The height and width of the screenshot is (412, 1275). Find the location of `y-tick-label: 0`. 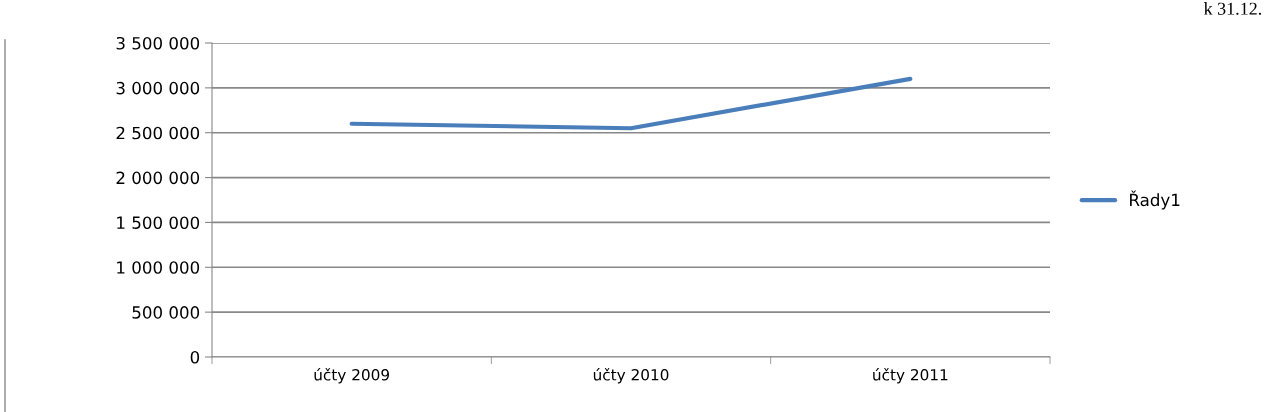

y-tick-label: 0 is located at coordinates (195, 357).